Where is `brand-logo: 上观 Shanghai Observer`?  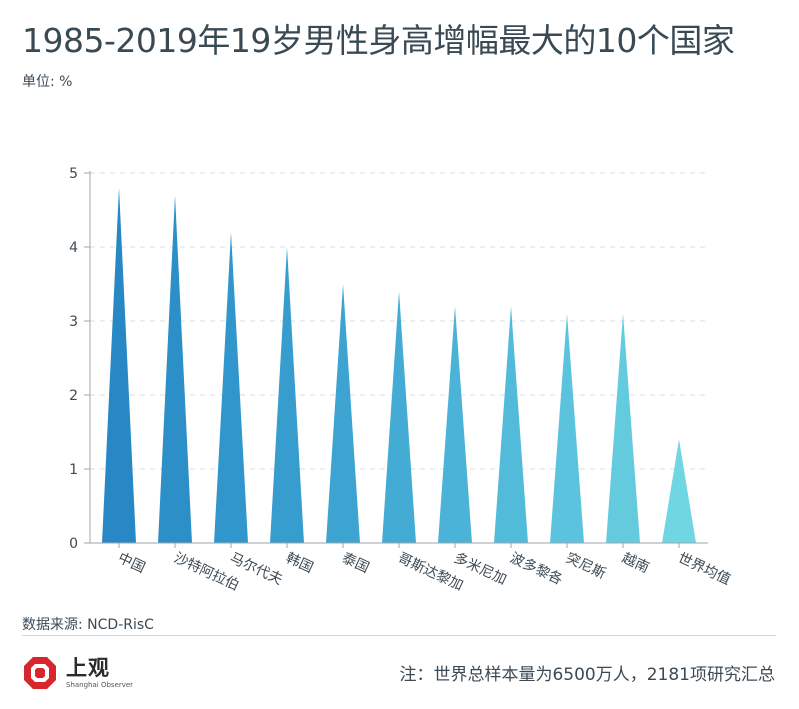 brand-logo: 上观 Shanghai Observer is located at coordinates (102, 674).